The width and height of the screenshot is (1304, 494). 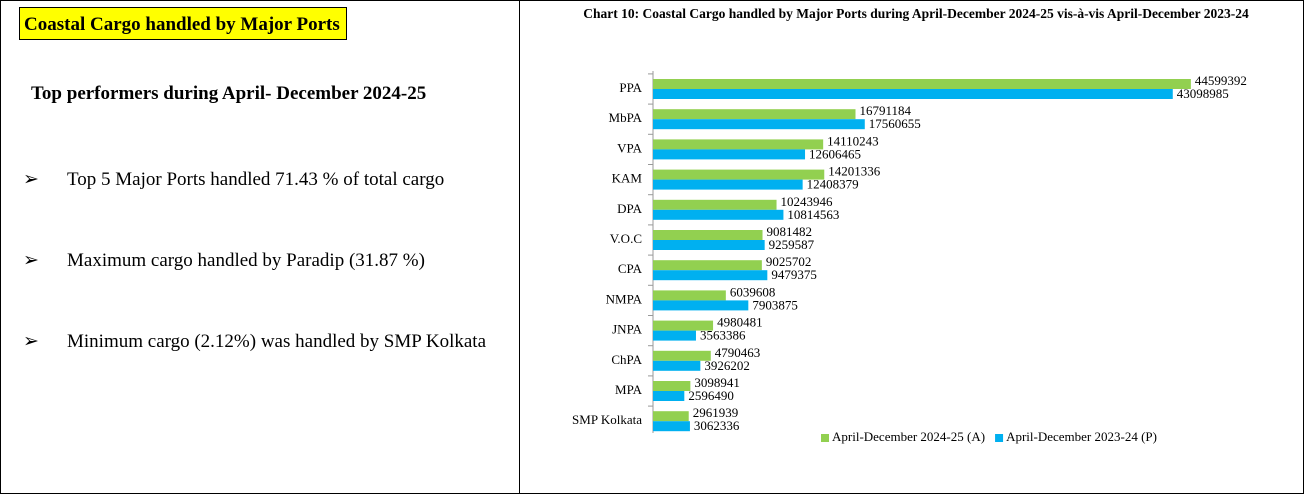 What do you see at coordinates (833, 184) in the screenshot?
I see `value-label: 12408379` at bounding box center [833, 184].